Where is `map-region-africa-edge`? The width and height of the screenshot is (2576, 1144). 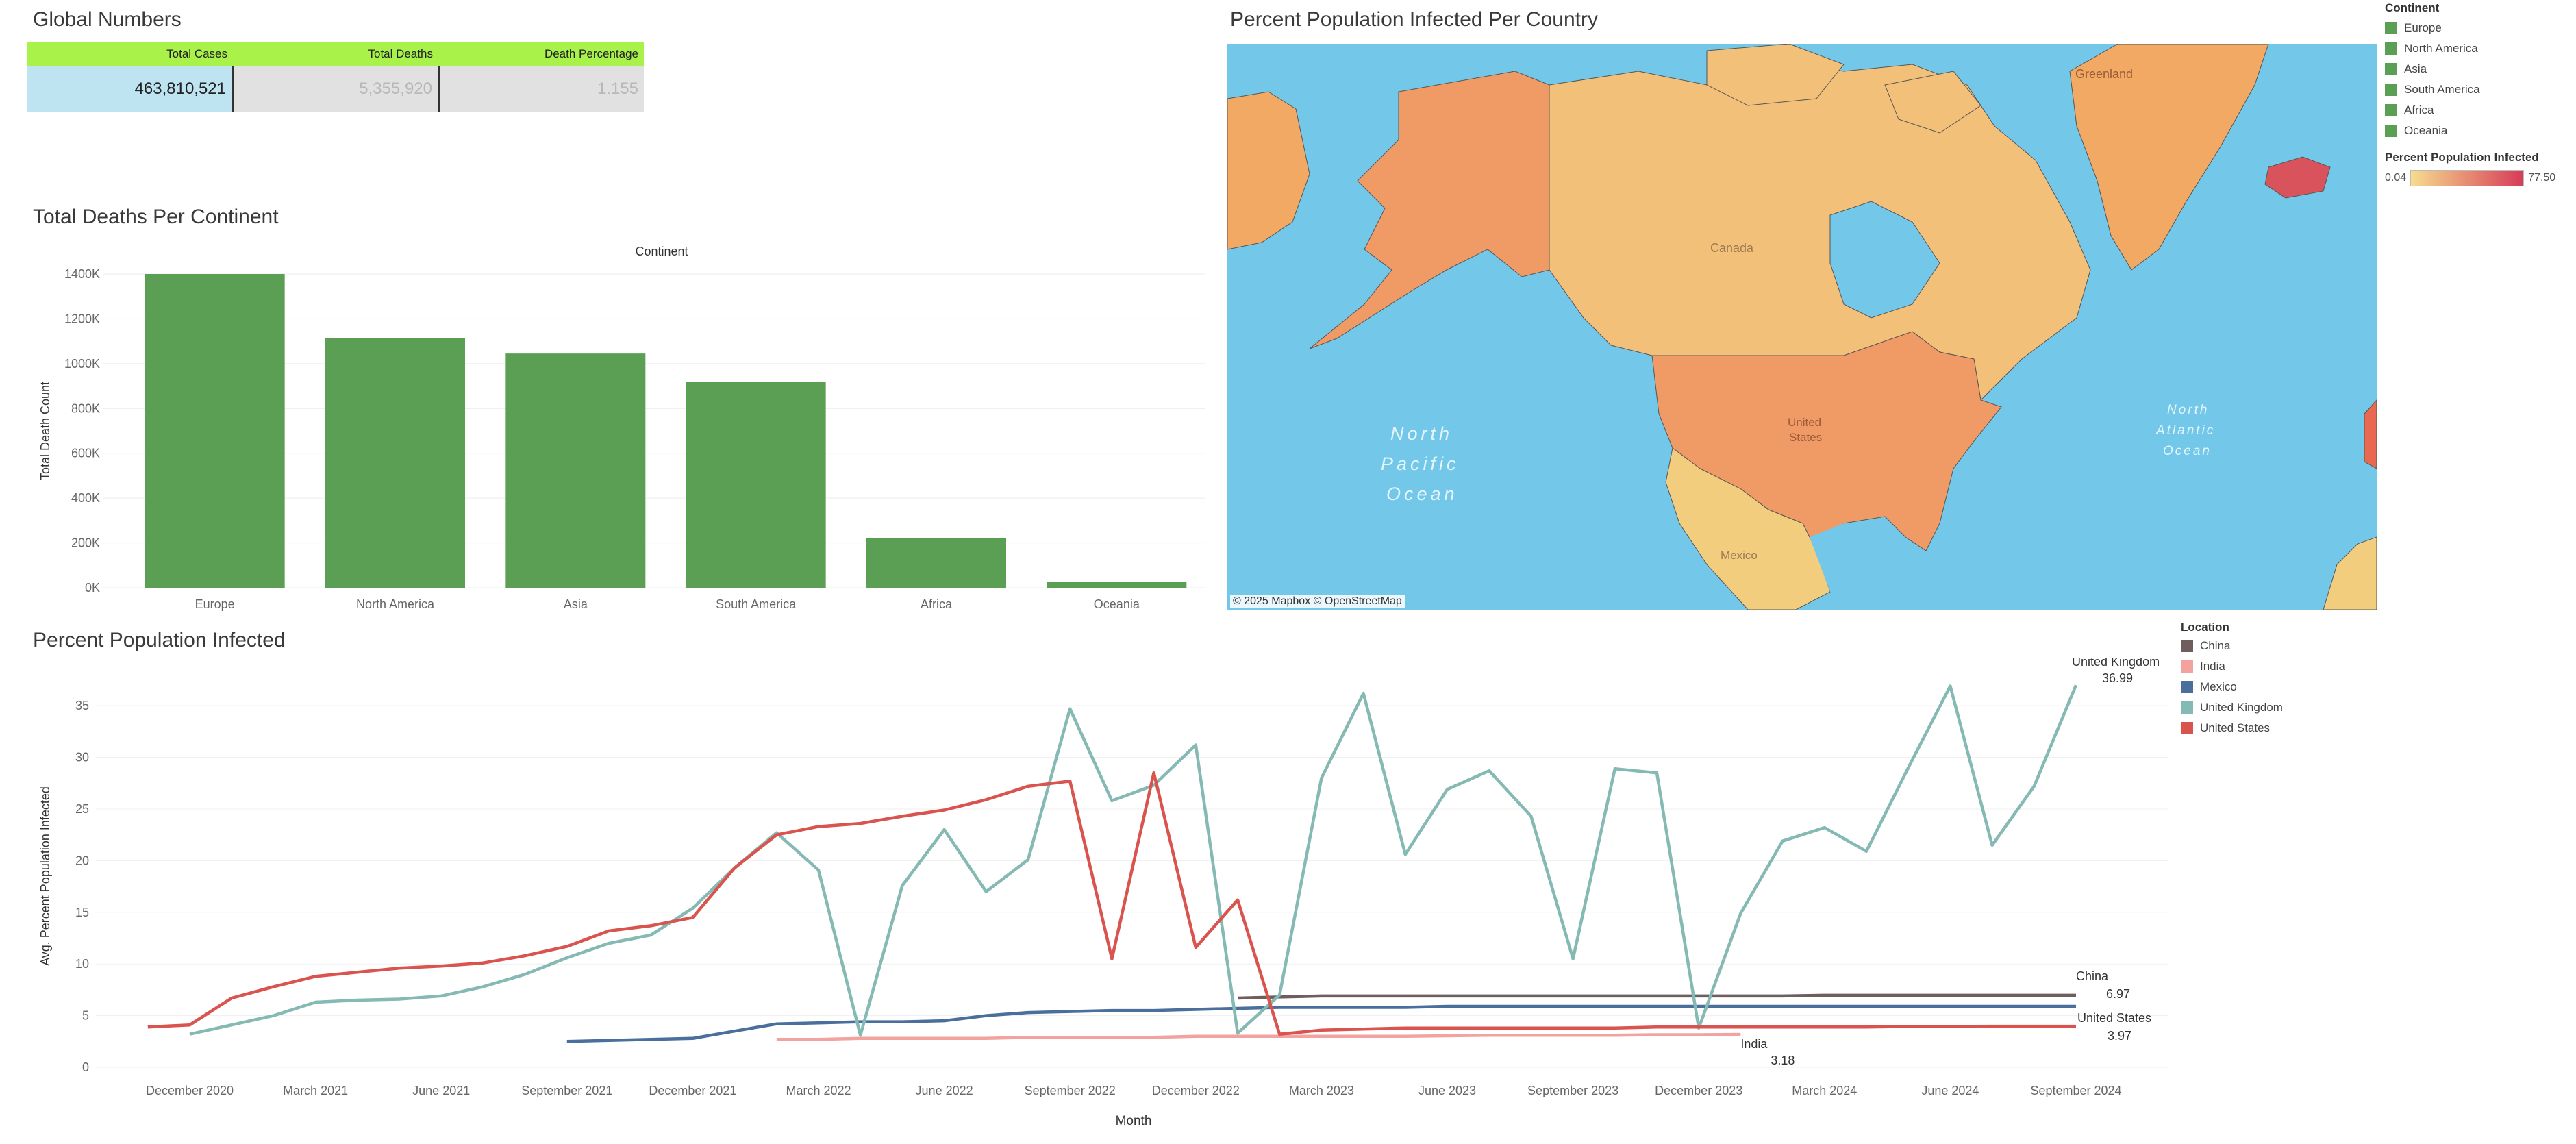 map-region-africa-edge is located at coordinates (2350, 573).